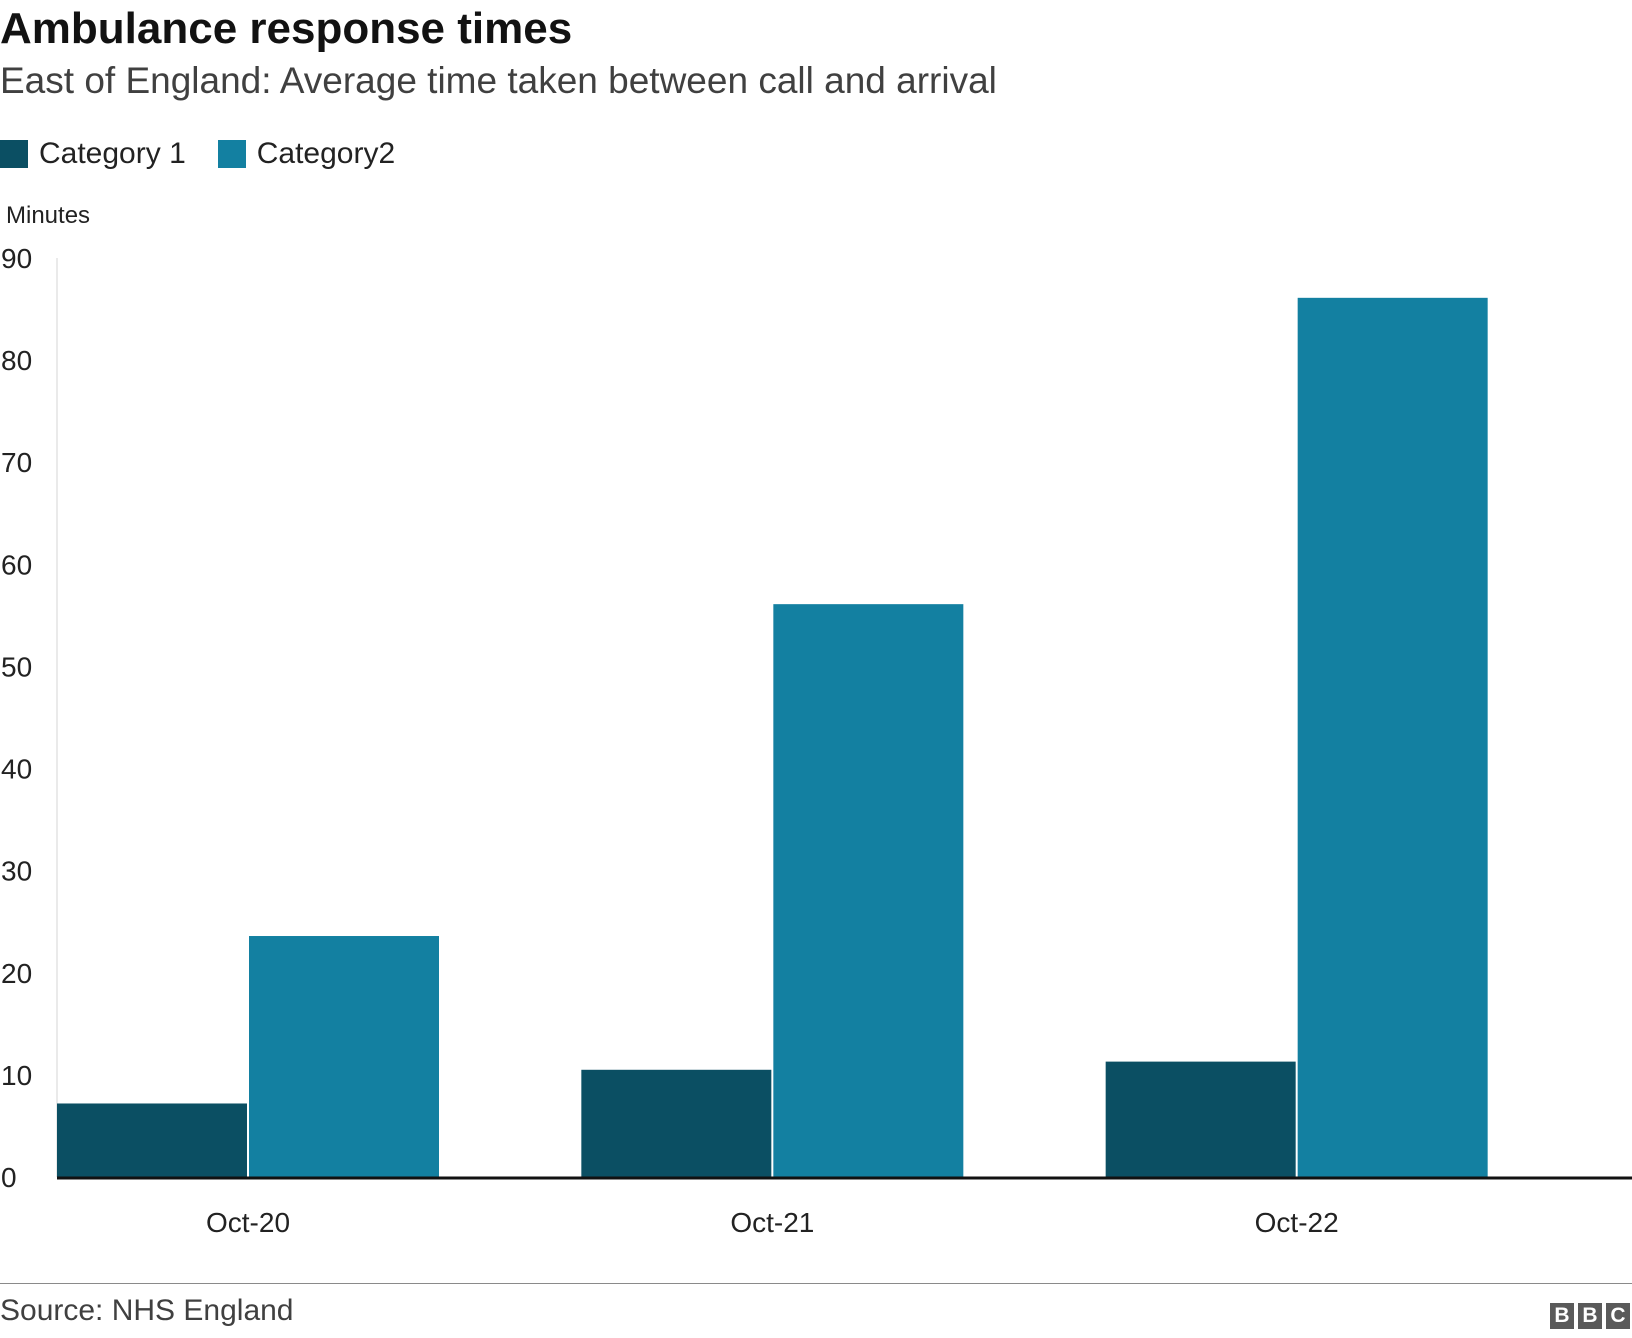 The image size is (1632, 1338). What do you see at coordinates (16, 666) in the screenshot?
I see `y-tick-label: 50` at bounding box center [16, 666].